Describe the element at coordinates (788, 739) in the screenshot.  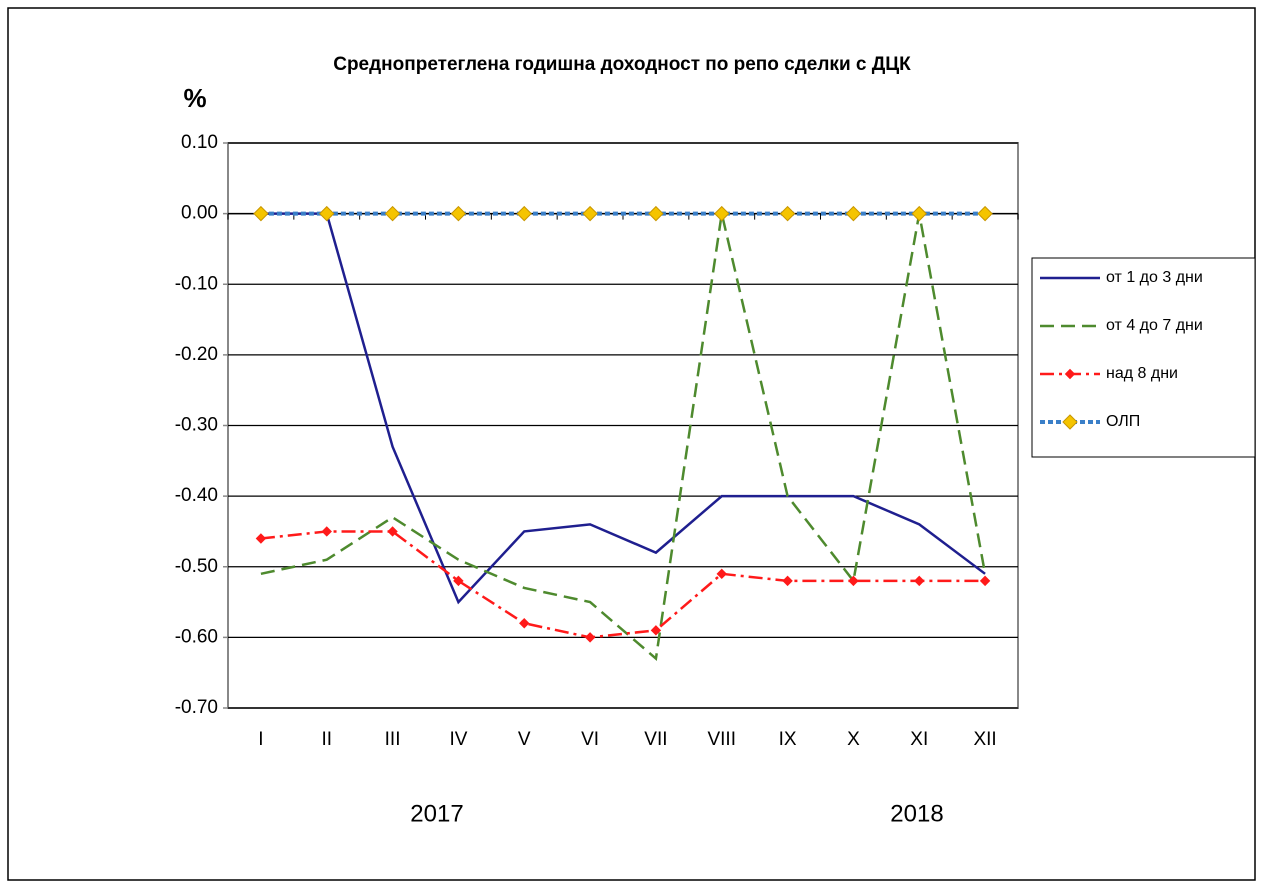
I see `x-tick-label: IX` at that location.